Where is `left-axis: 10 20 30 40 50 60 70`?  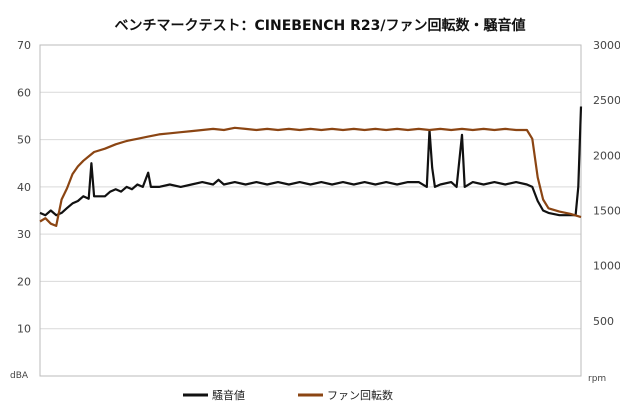 left-axis: 10 20 30 40 50 60 70 is located at coordinates (24, 187).